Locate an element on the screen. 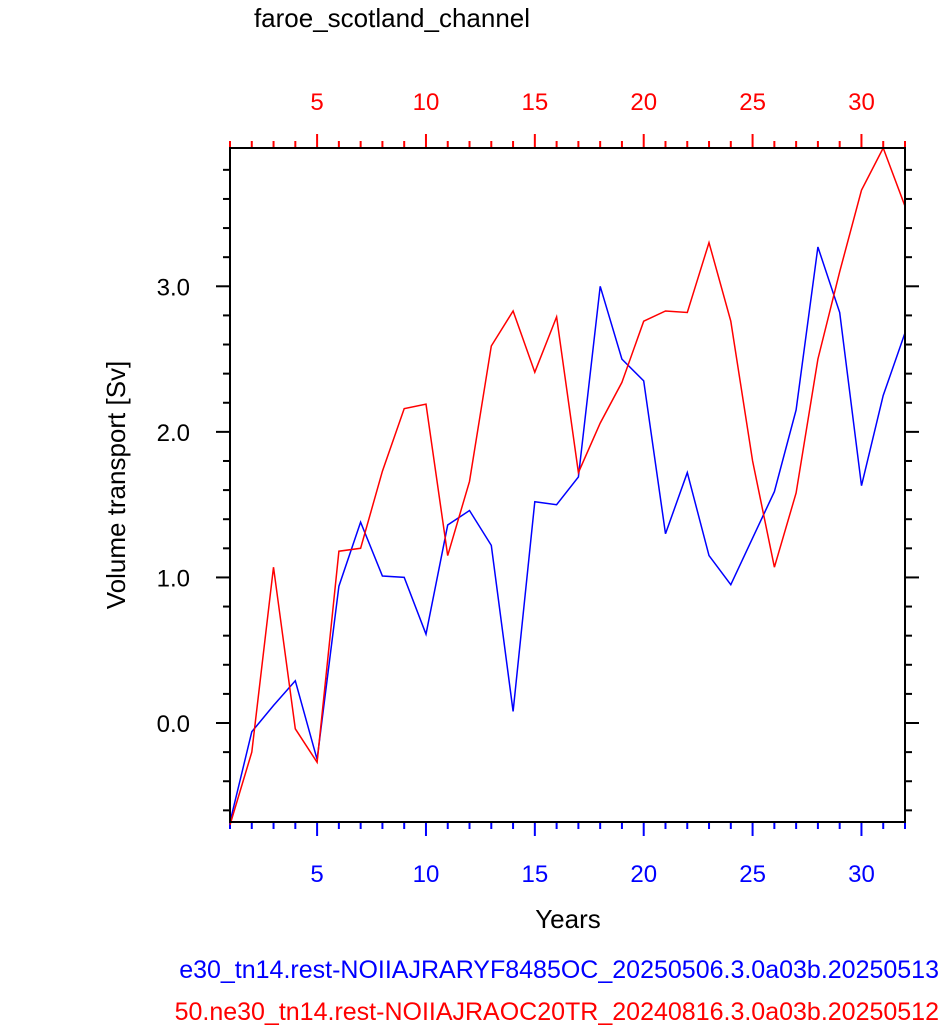 The height and width of the screenshot is (1035, 944). chart-title: faroe_scotland_channel is located at coordinates (392, 18).